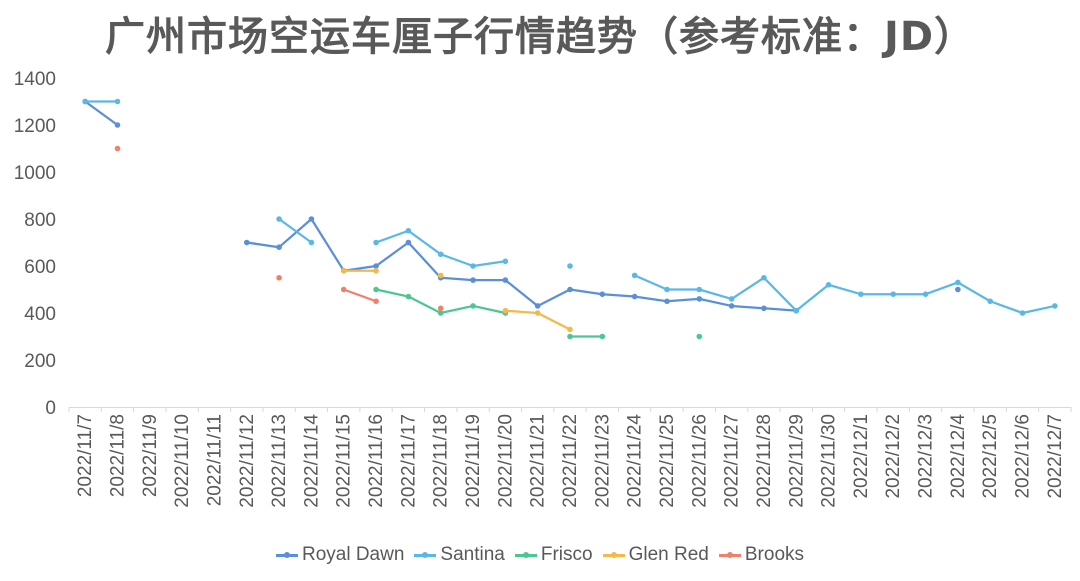 This screenshot has width=1080, height=581. Describe the element at coordinates (926, 456) in the screenshot. I see `x-tick-label: 2022/12/3` at that location.